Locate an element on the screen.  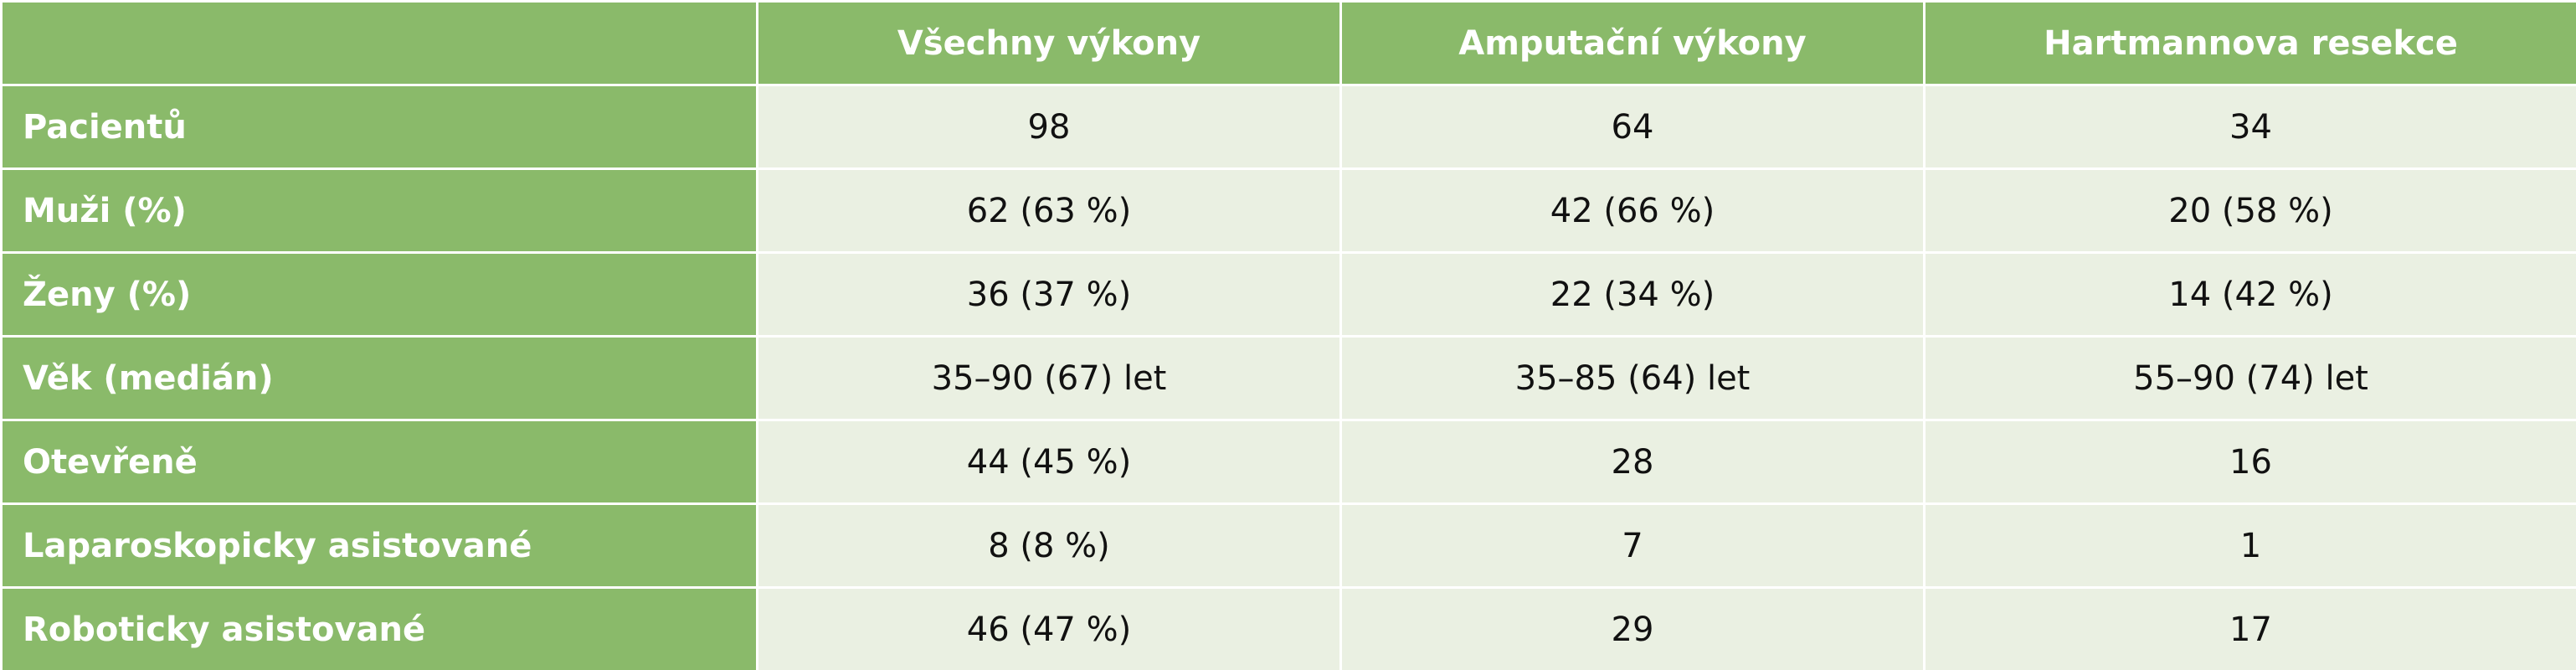
table-cell: 16 is located at coordinates (2249, 462).